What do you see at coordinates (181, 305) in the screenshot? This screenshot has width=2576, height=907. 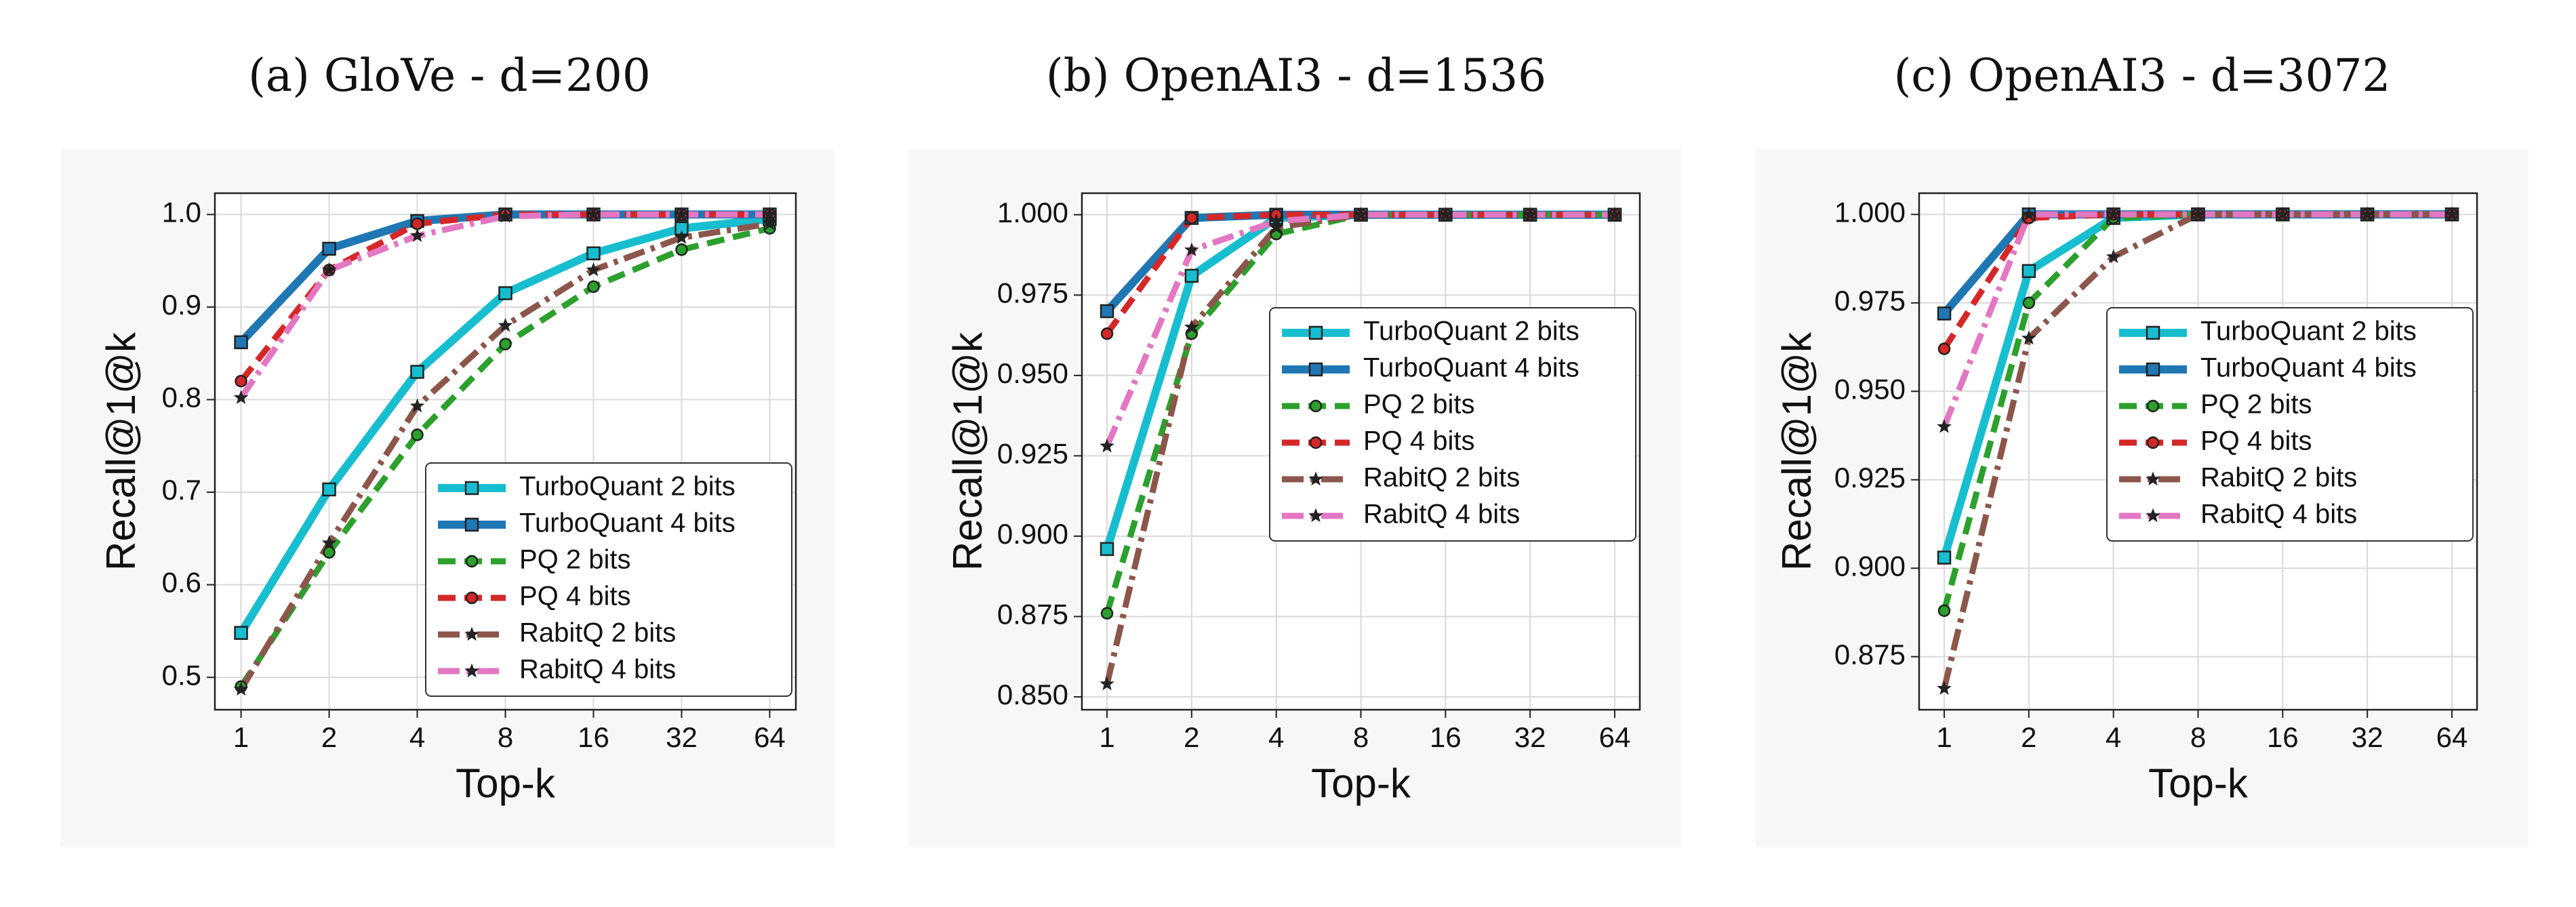 I see `y-tick-label: 0.9` at bounding box center [181, 305].